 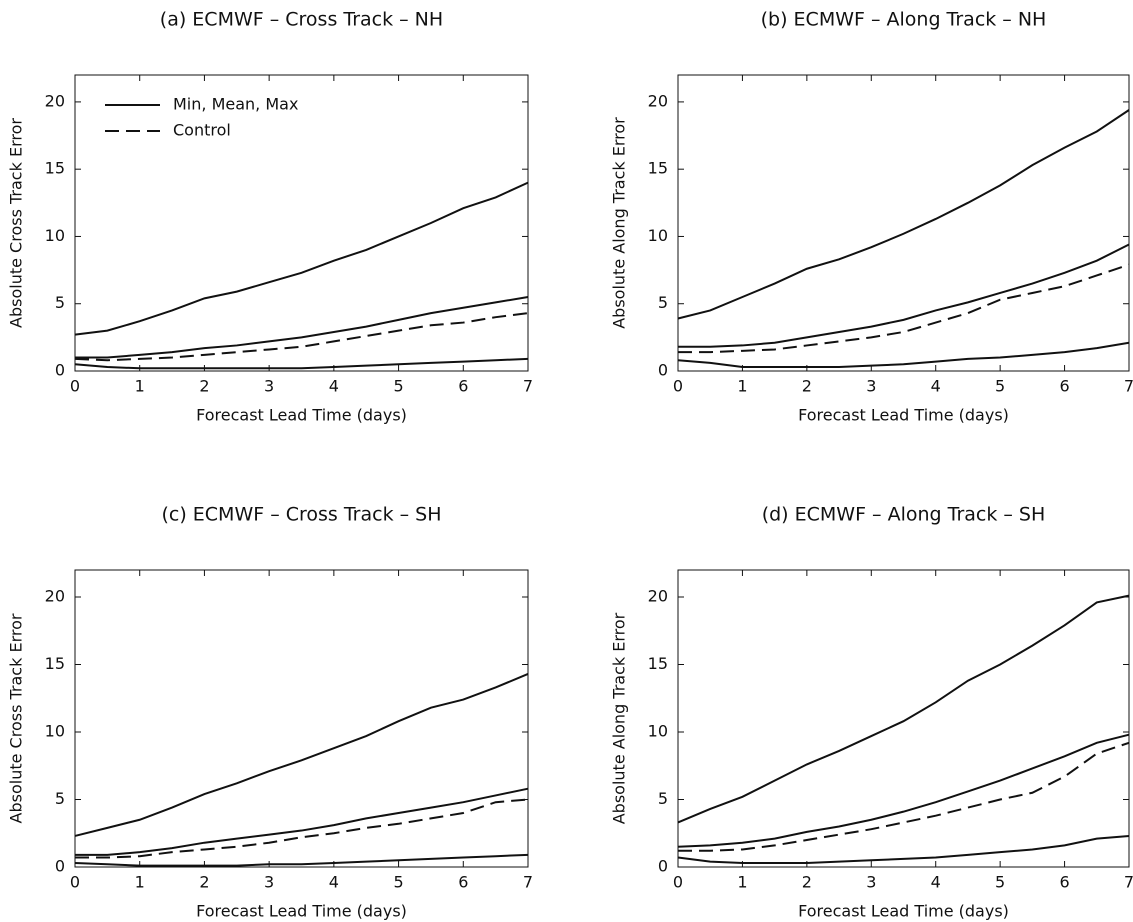 What do you see at coordinates (301, 20) in the screenshot?
I see `panel-title: (a) ECMWF – Cross Track – NH` at bounding box center [301, 20].